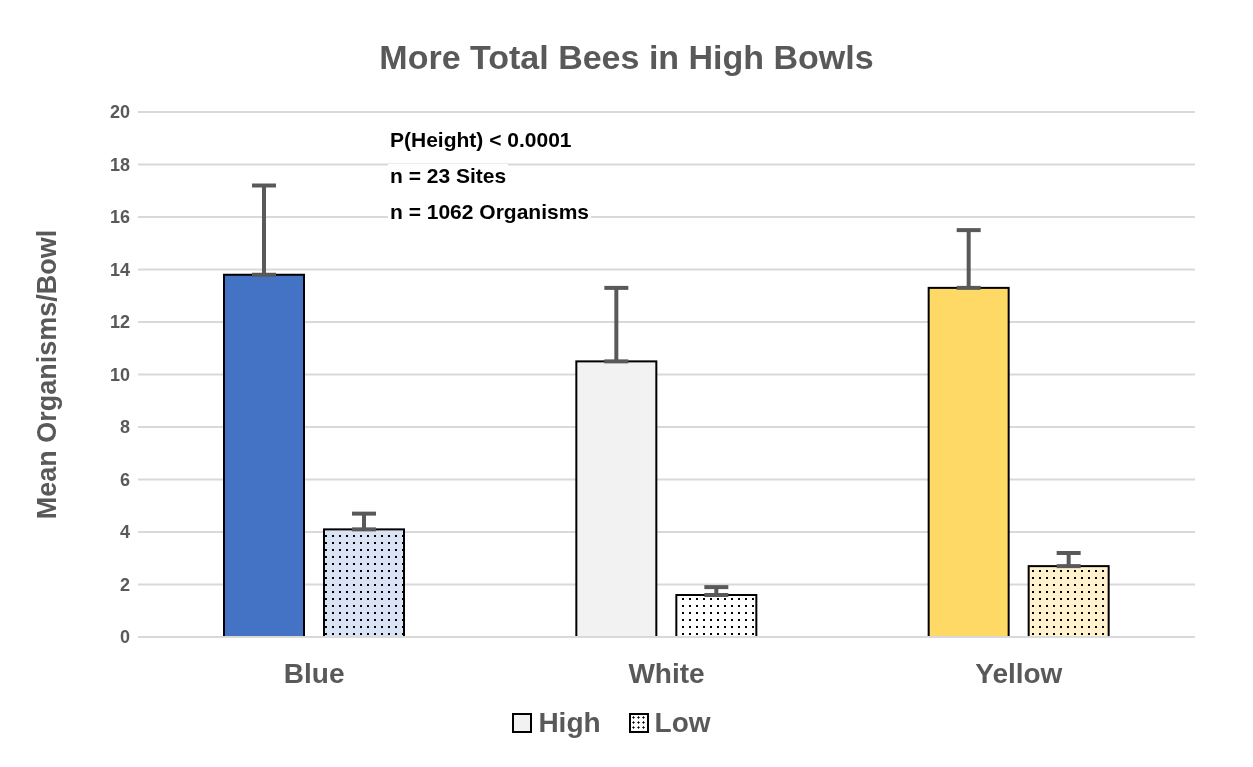 The width and height of the screenshot is (1253, 767). Describe the element at coordinates (46, 374) in the screenshot. I see `y-axis-title: Mean Organisms/Bowl` at that location.